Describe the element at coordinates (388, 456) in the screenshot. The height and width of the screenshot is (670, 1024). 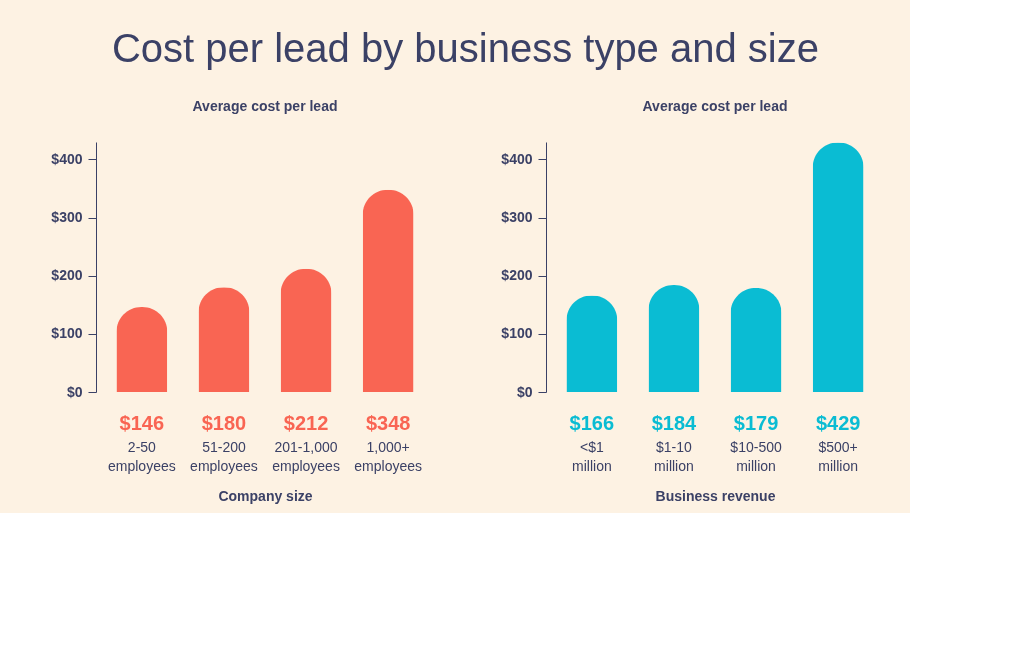
I see `x-tick-label: 1,000+ employees` at that location.